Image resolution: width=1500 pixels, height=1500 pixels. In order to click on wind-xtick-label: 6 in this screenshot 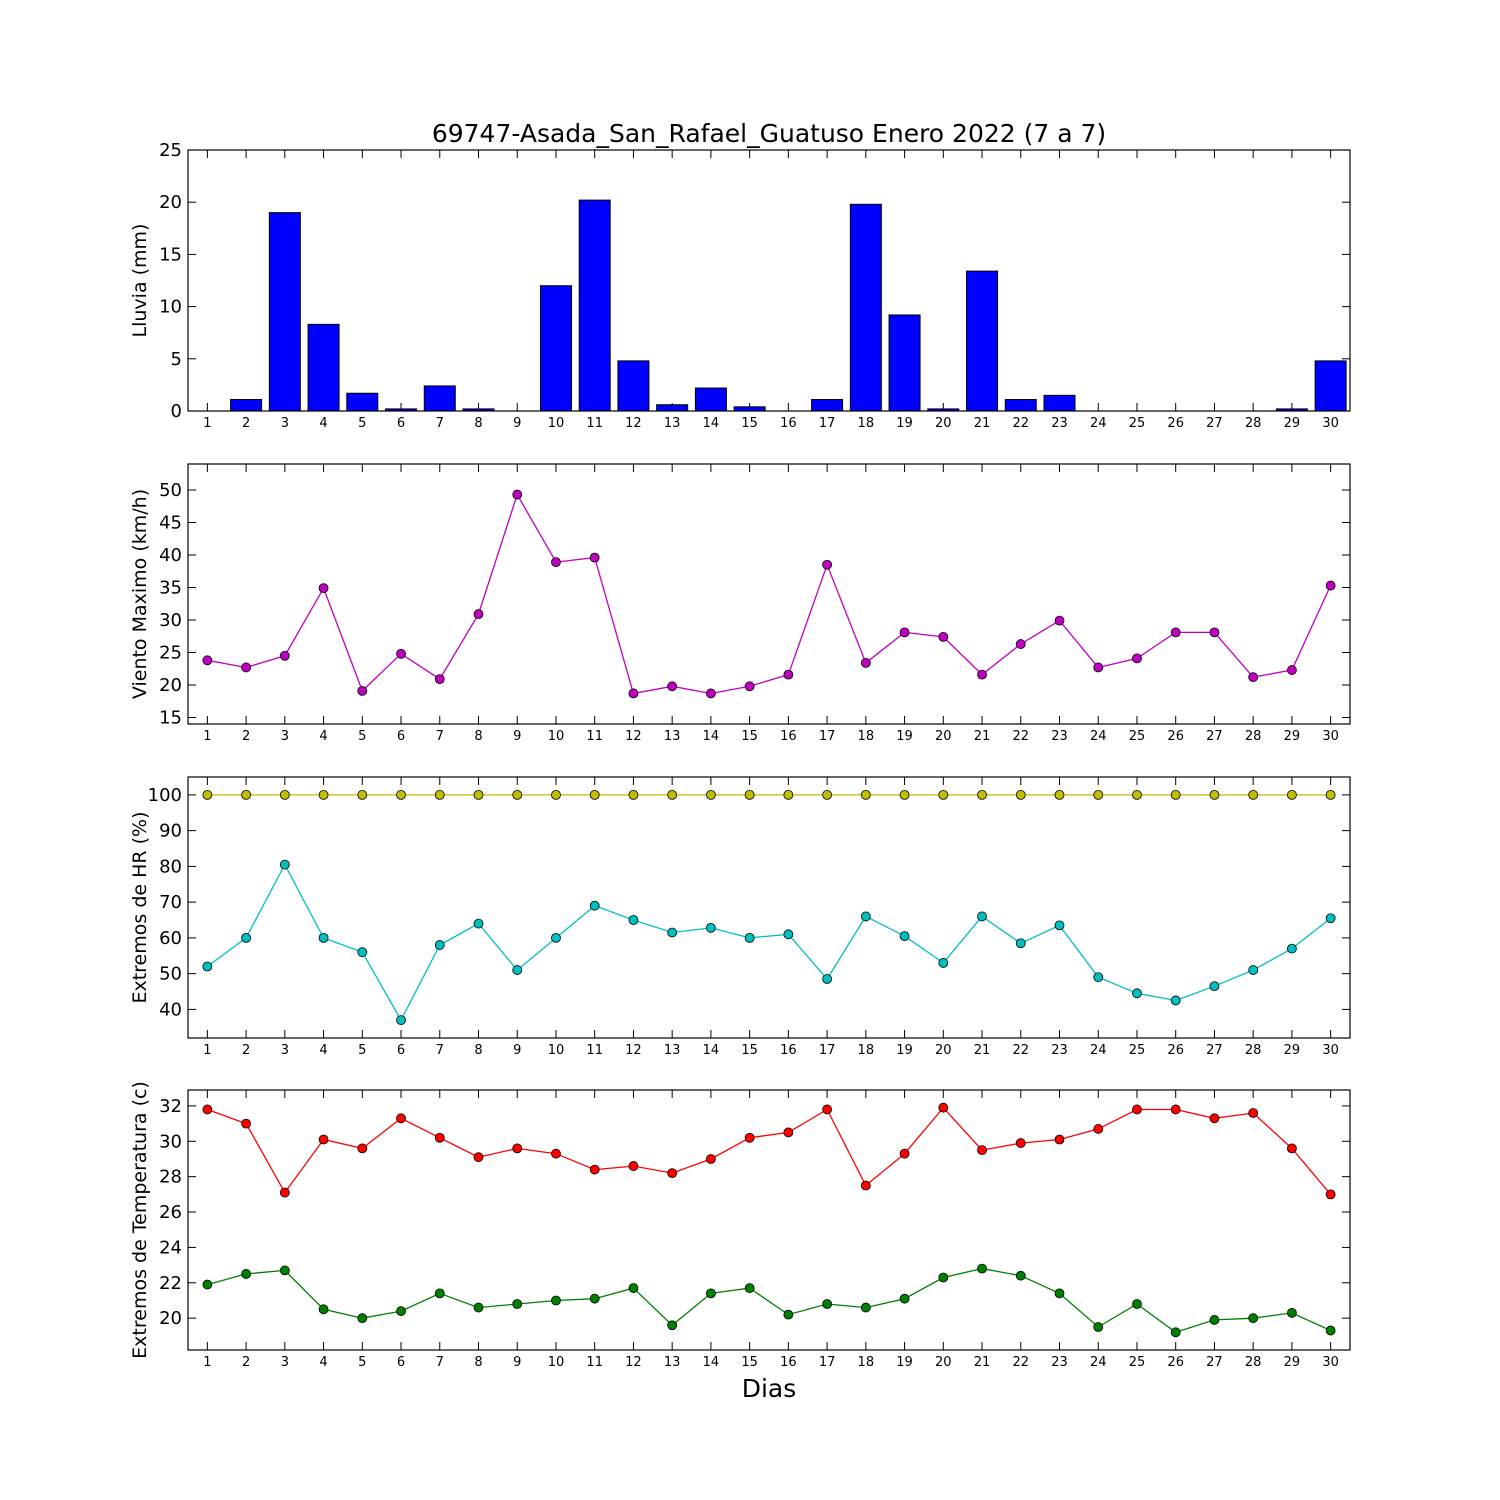, I will do `click(401, 736)`.